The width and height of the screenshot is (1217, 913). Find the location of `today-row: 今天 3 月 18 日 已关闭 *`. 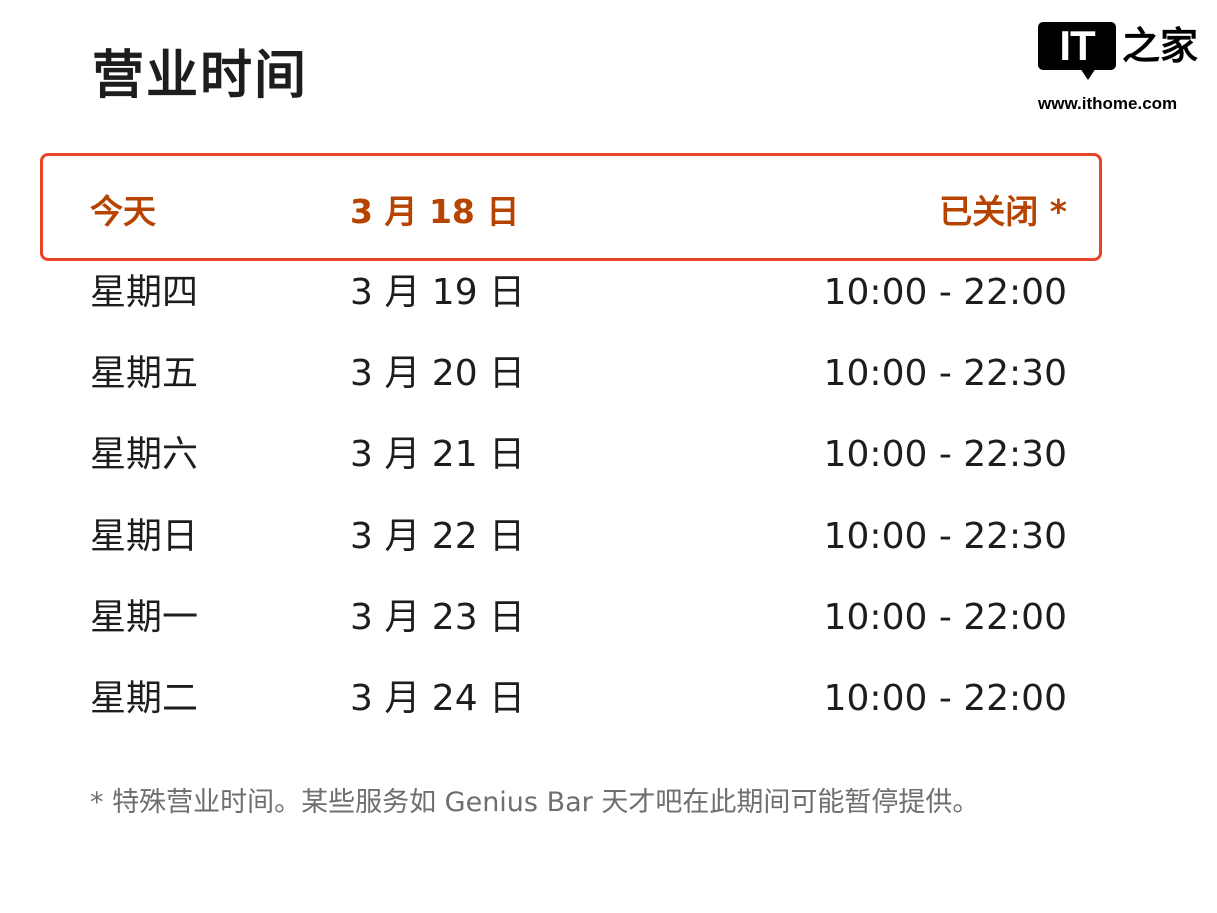

today-row: 今天 3 月 18 日 已关闭 * is located at coordinates (608, 212).